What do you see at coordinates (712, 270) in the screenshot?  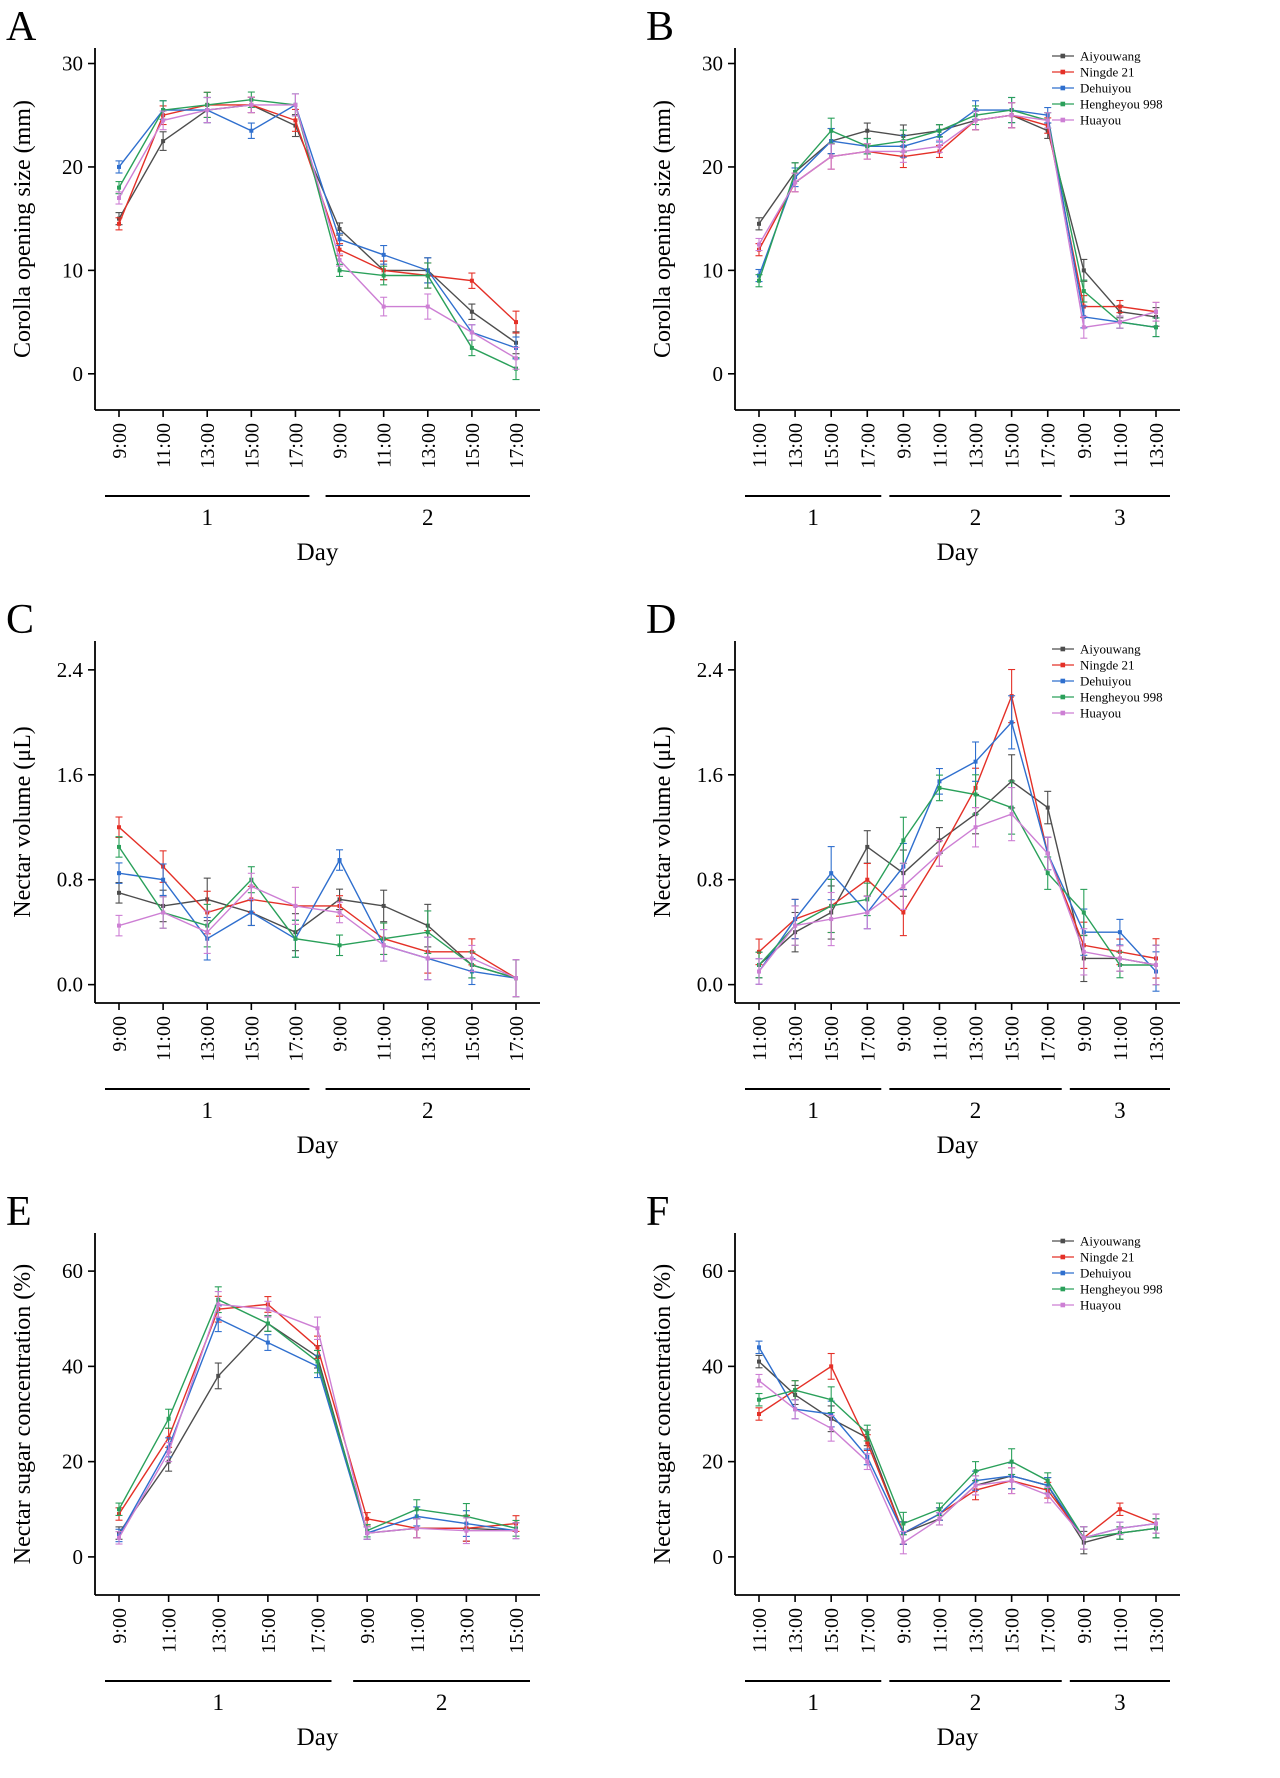 I see `y-tick-label: 10` at bounding box center [712, 270].